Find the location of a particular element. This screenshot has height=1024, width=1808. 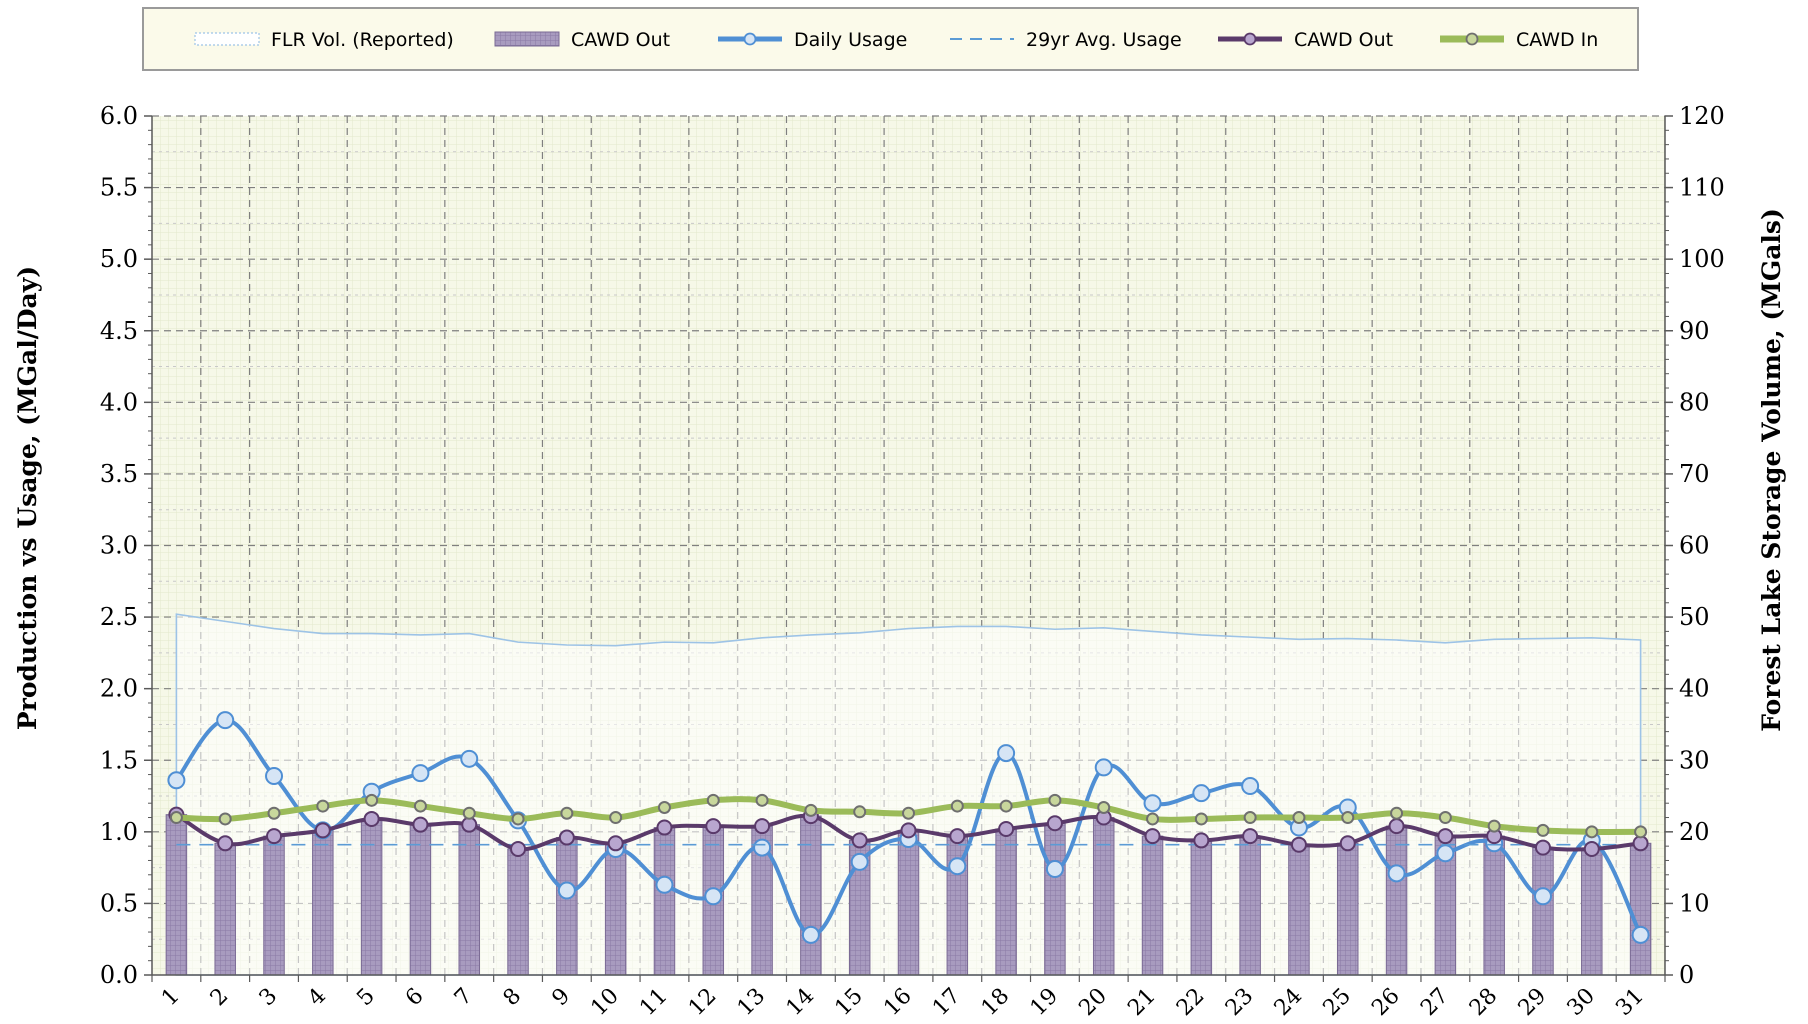

xtick-label-19: 19 is located at coordinates (1044, 1002).